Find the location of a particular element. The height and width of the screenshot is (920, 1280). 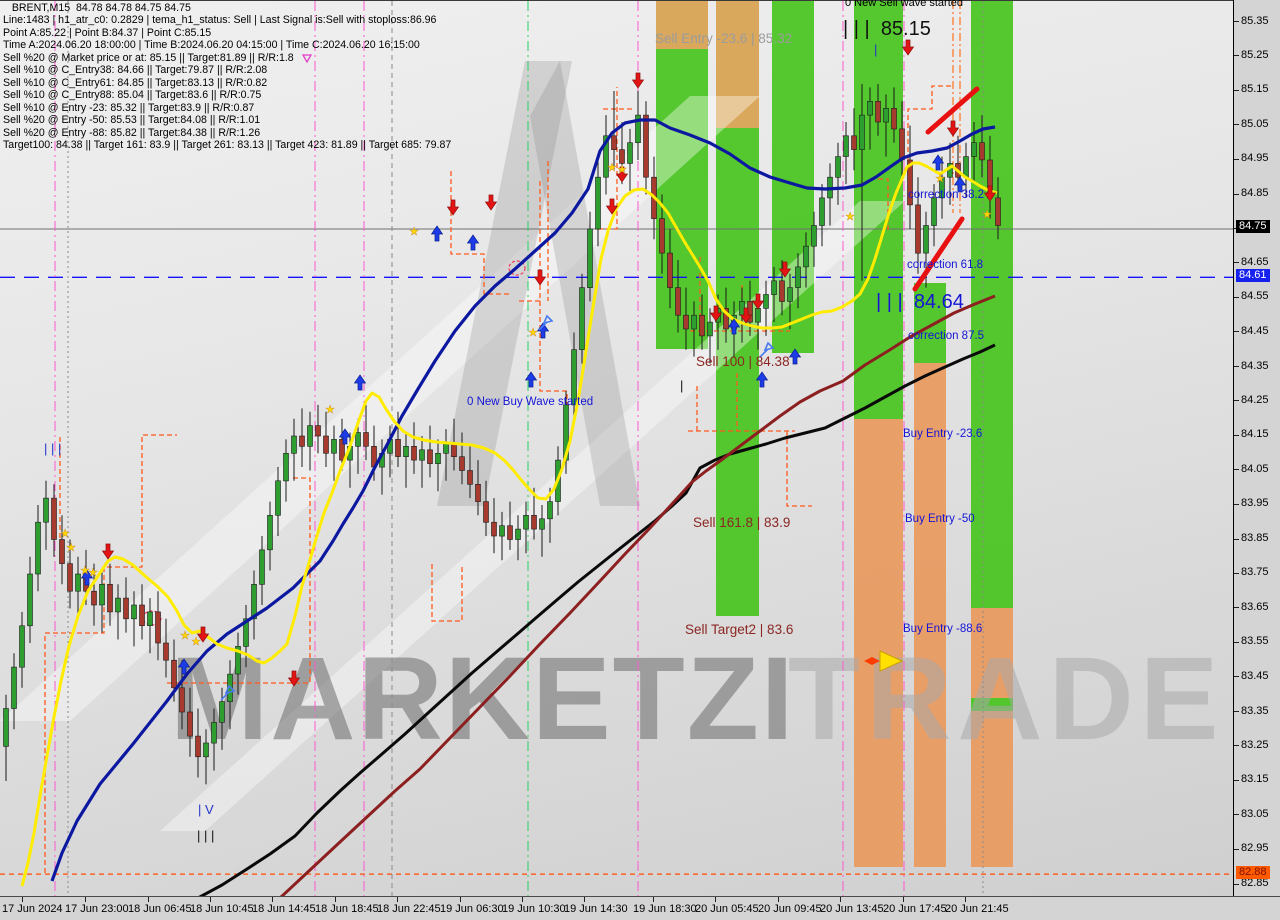

price-tick-label: 83.45 is located at coordinates (1255, 676).